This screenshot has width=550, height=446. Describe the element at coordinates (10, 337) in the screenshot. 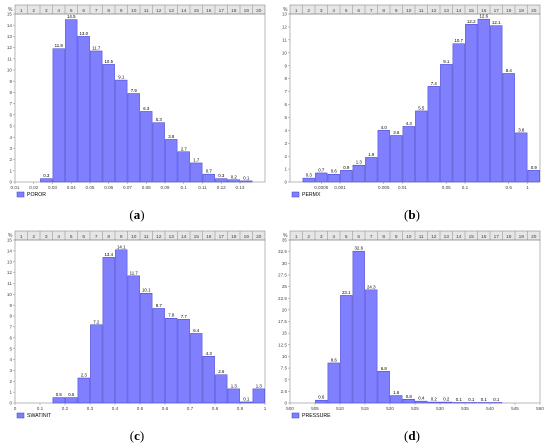

I see `y-tick-label: 6` at that location.